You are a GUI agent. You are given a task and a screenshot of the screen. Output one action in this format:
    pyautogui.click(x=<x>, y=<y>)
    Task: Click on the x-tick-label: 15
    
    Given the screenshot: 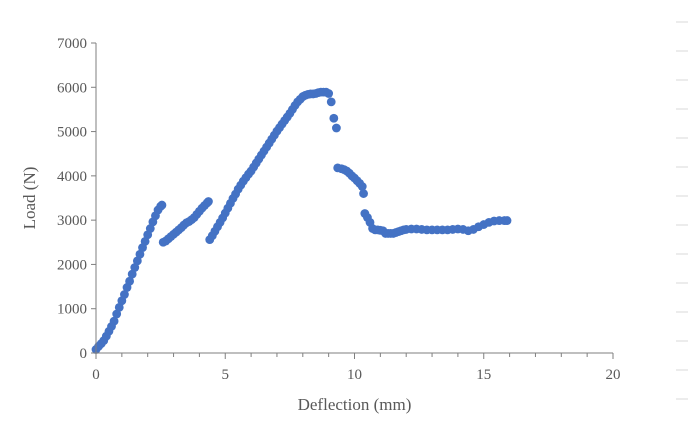 What is the action you would take?
    pyautogui.click(x=483, y=375)
    